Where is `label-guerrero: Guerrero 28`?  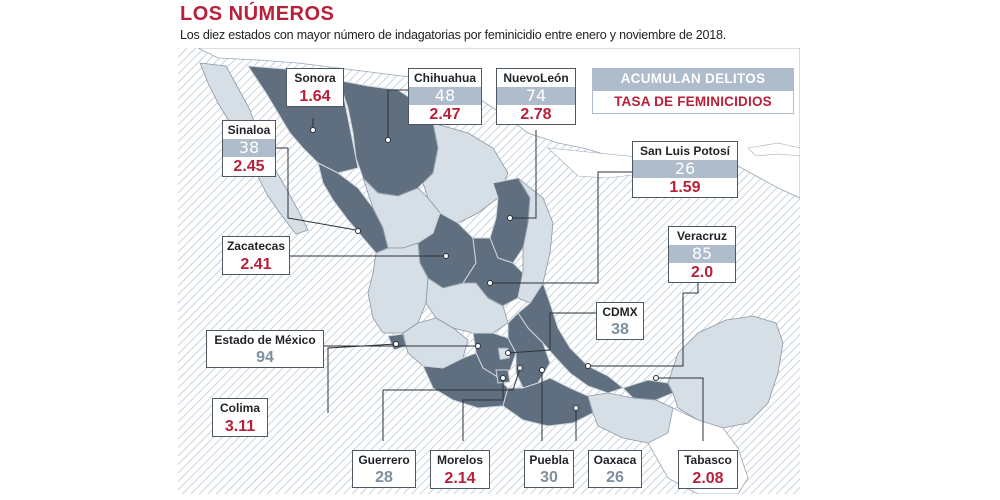 label-guerrero: Guerrero 28 is located at coordinates (384, 469).